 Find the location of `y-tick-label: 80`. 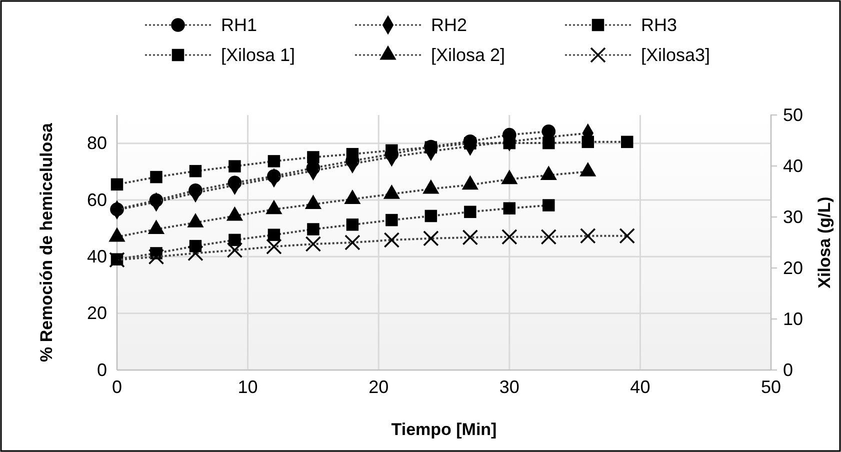

y-tick-label: 80 is located at coordinates (96, 143).